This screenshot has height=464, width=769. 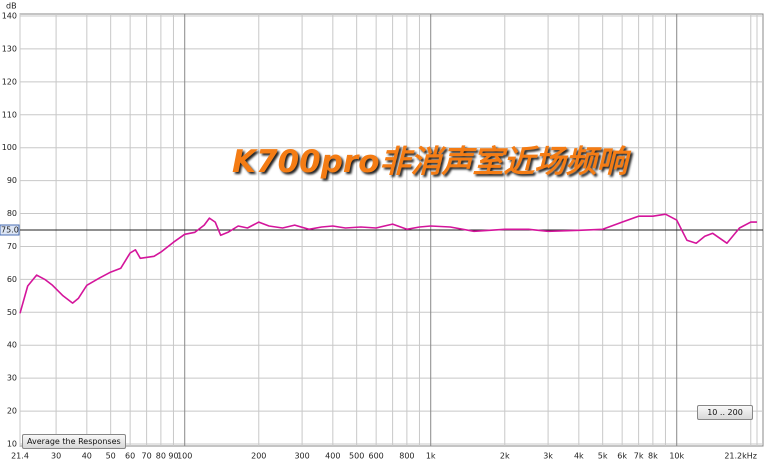 I want to click on average-button: Average the Responses, so click(x=74, y=441).